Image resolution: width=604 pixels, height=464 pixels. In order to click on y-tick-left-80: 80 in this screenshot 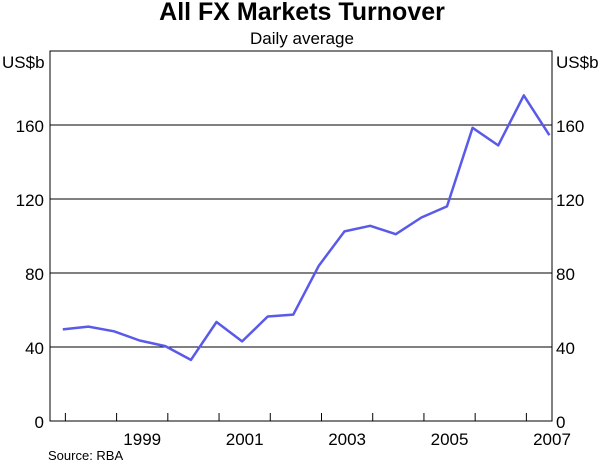, I will do `click(34, 274)`.